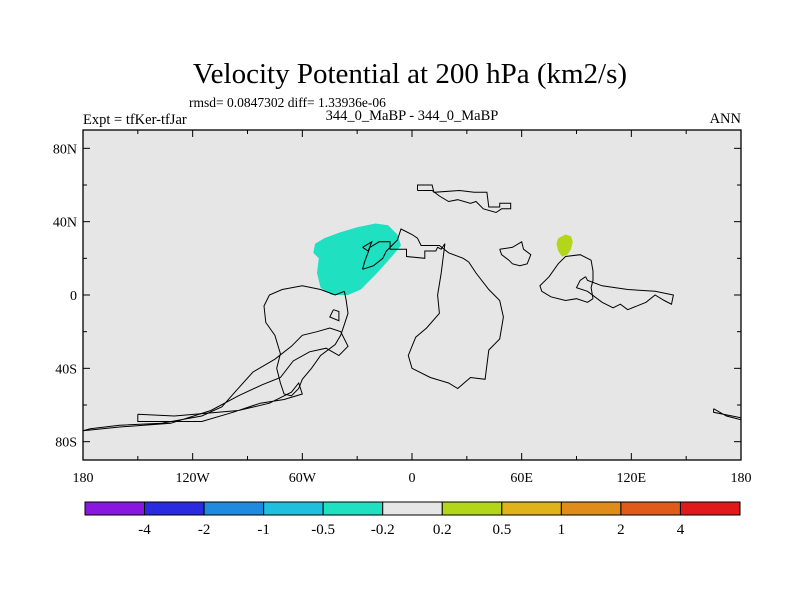 The image size is (800, 600). I want to click on colorbar-label: -4, so click(144, 530).